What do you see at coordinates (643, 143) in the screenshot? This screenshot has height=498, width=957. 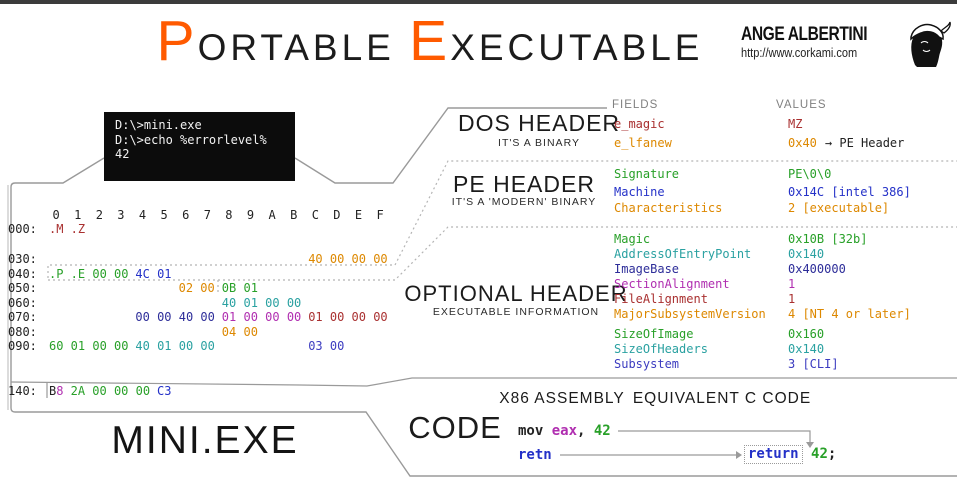 I see `field-name: e_lfanew` at bounding box center [643, 143].